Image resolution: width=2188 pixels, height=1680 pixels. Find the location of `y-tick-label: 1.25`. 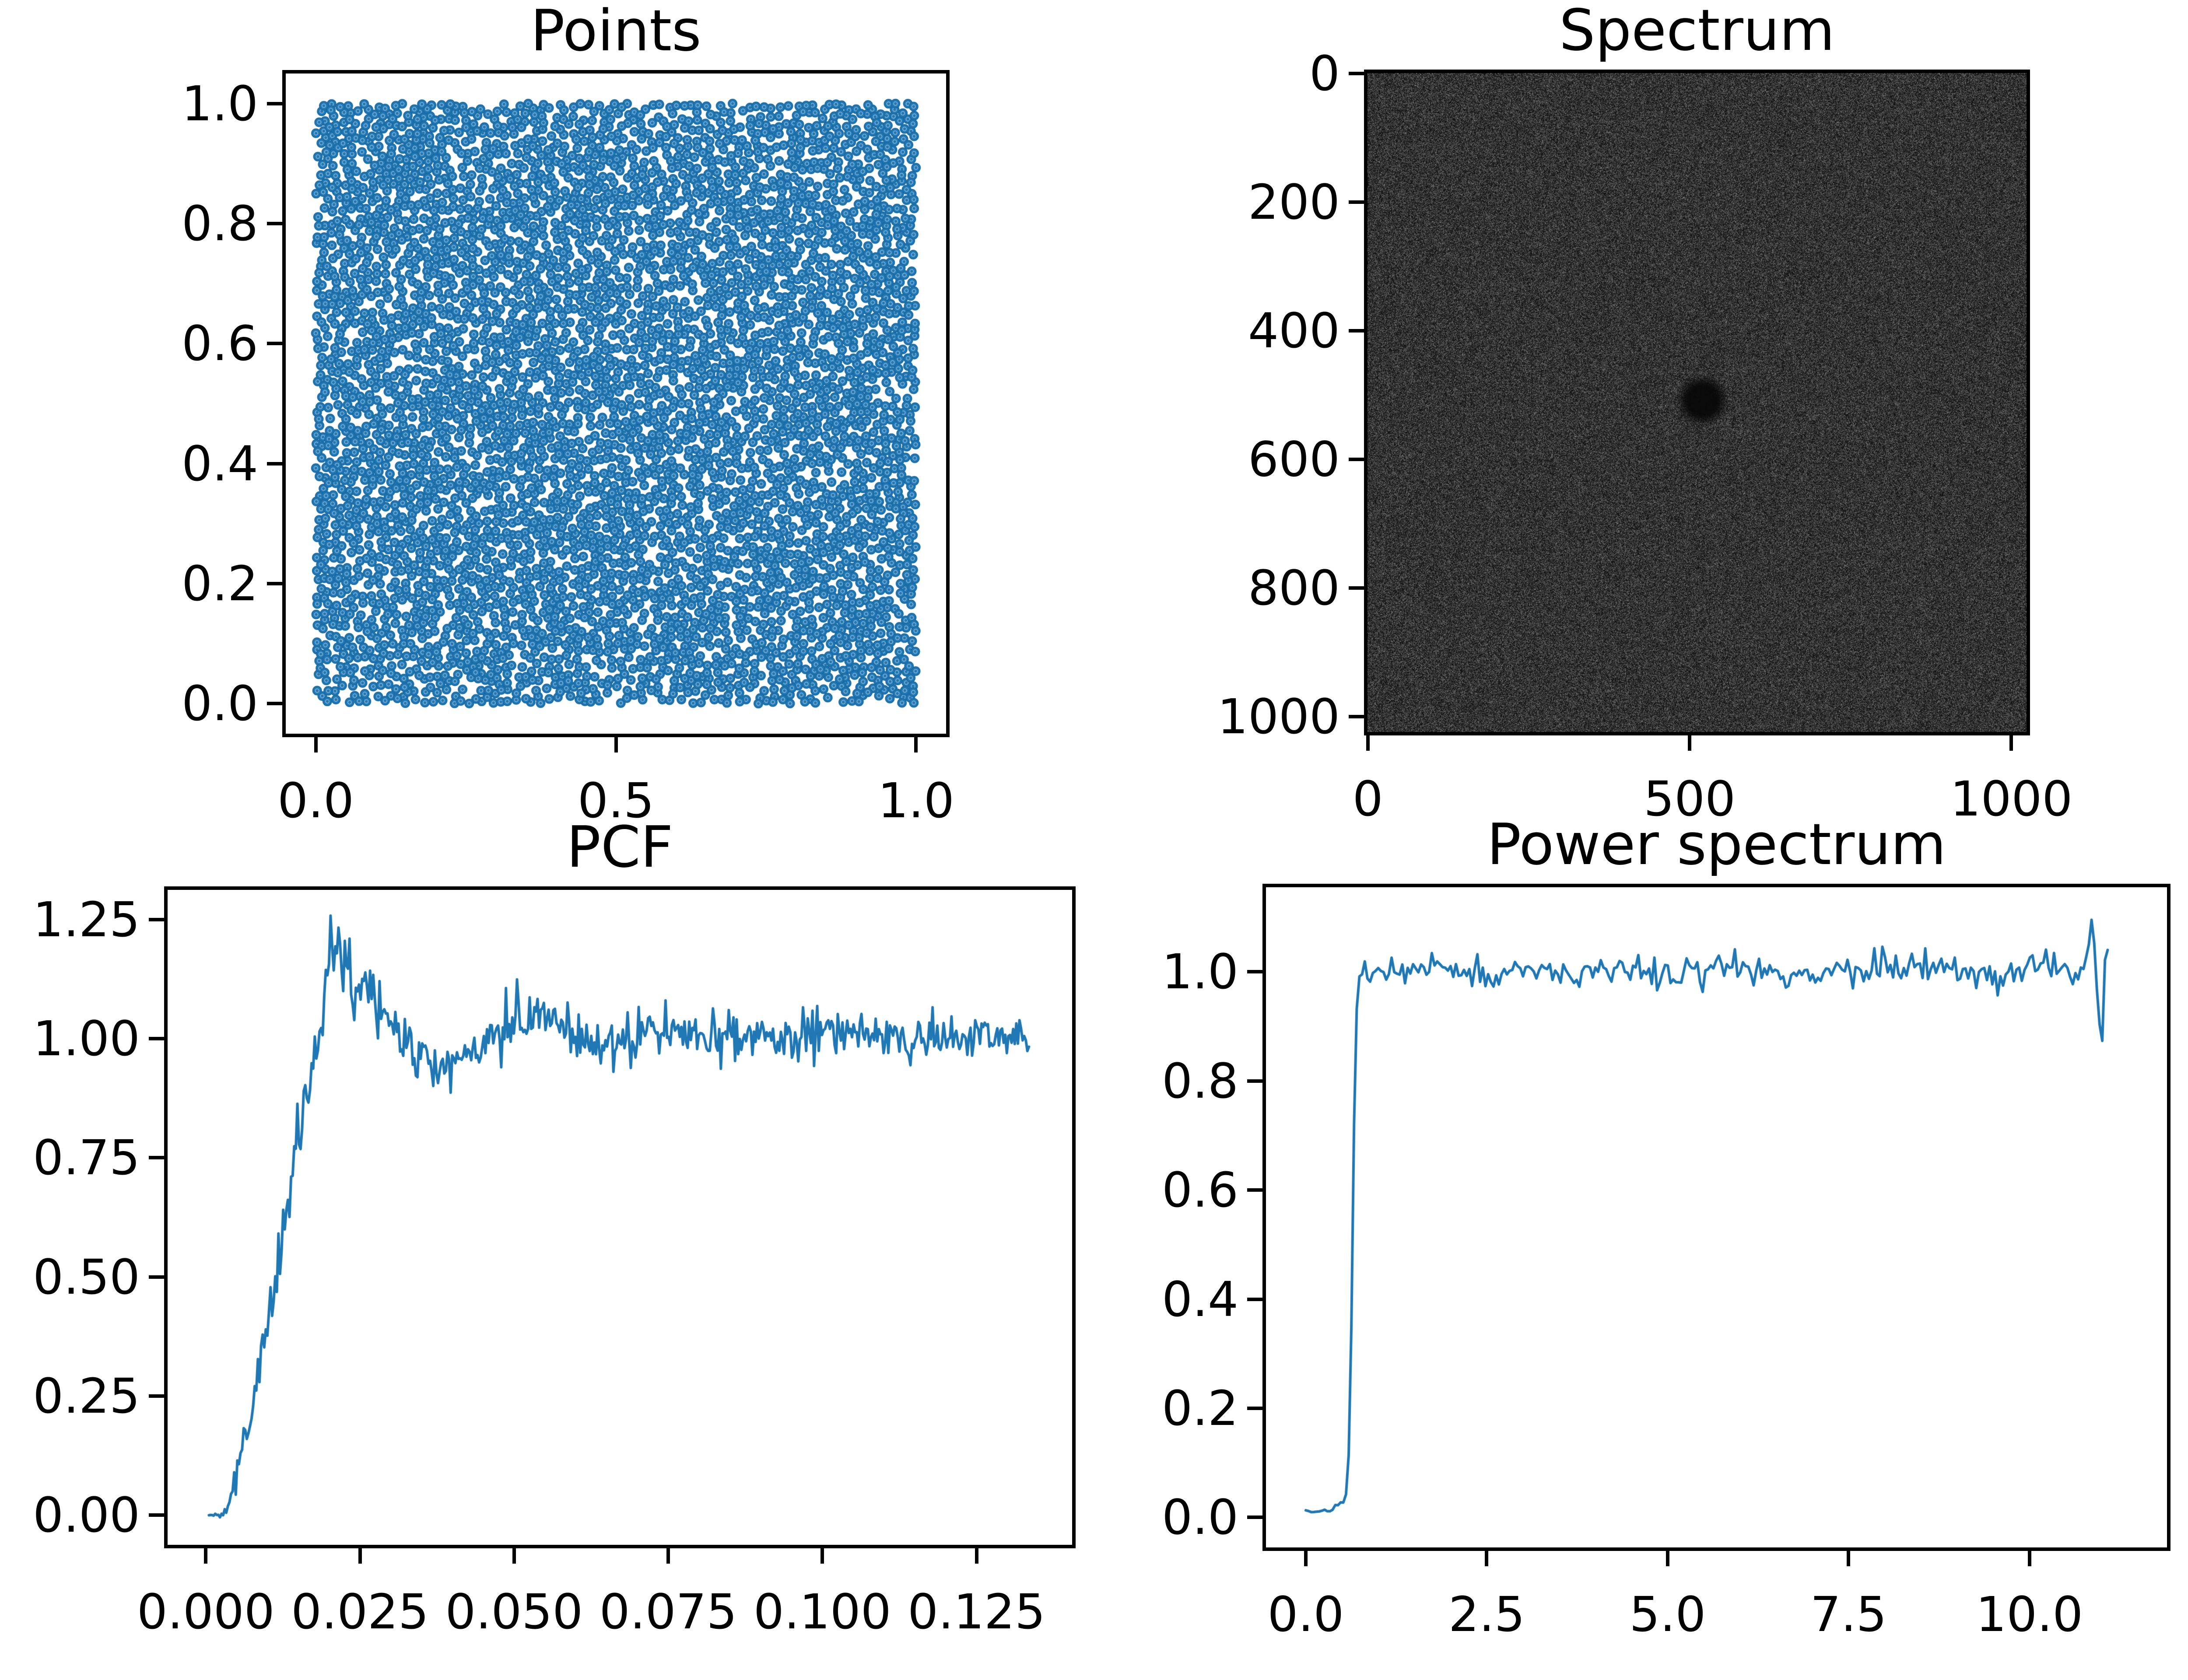

y-tick-label: 1.25 is located at coordinates (86, 919).